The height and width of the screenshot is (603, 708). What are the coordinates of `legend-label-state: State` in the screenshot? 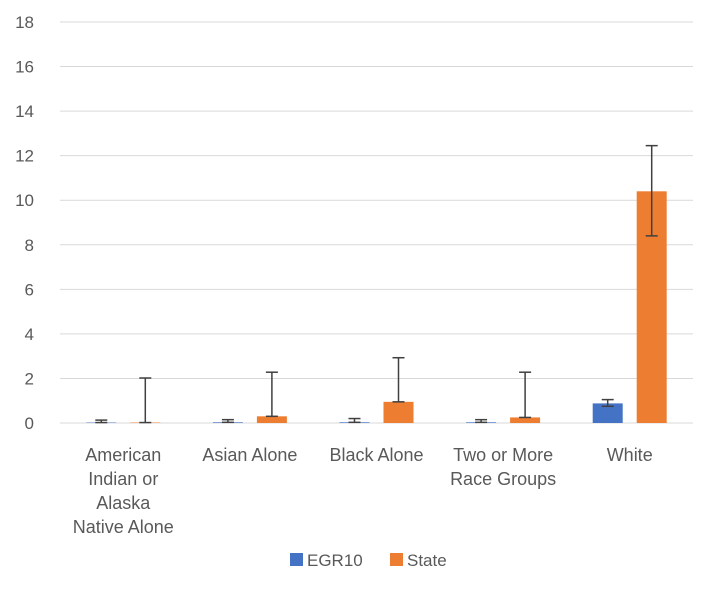 It's located at (427, 560).